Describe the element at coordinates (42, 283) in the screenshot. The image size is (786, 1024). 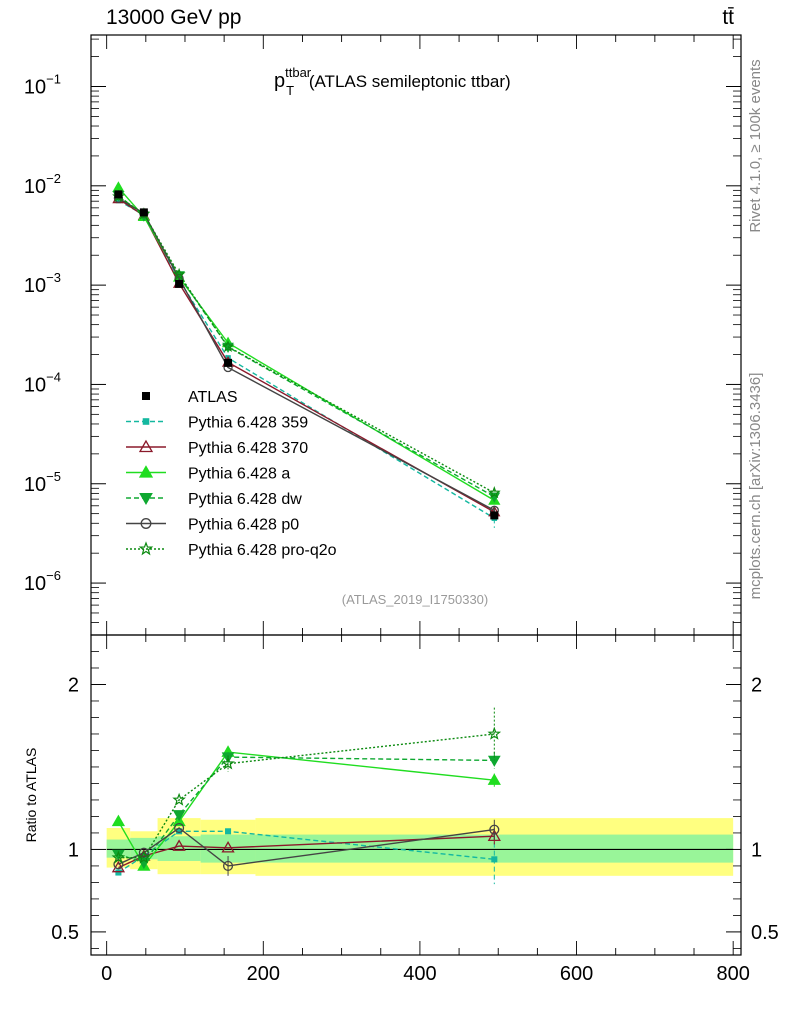
I see `y-tick-label: 10⁻³` at that location.